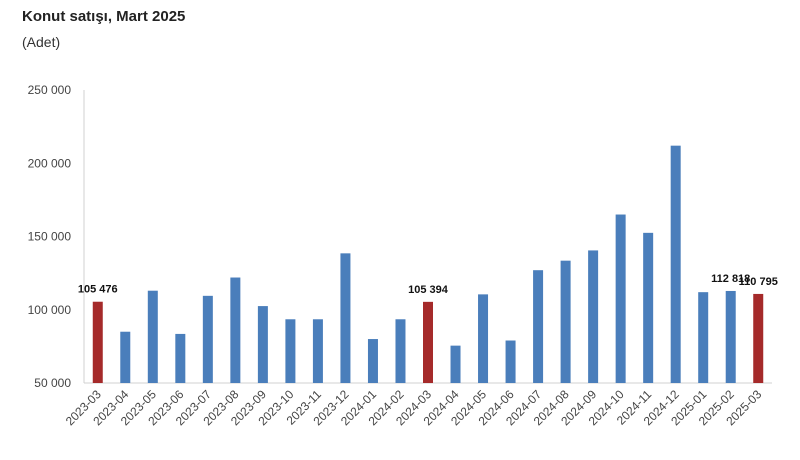 Image resolution: width=800 pixels, height=460 pixels. I want to click on y-tick-label: 250 000, so click(50, 90).